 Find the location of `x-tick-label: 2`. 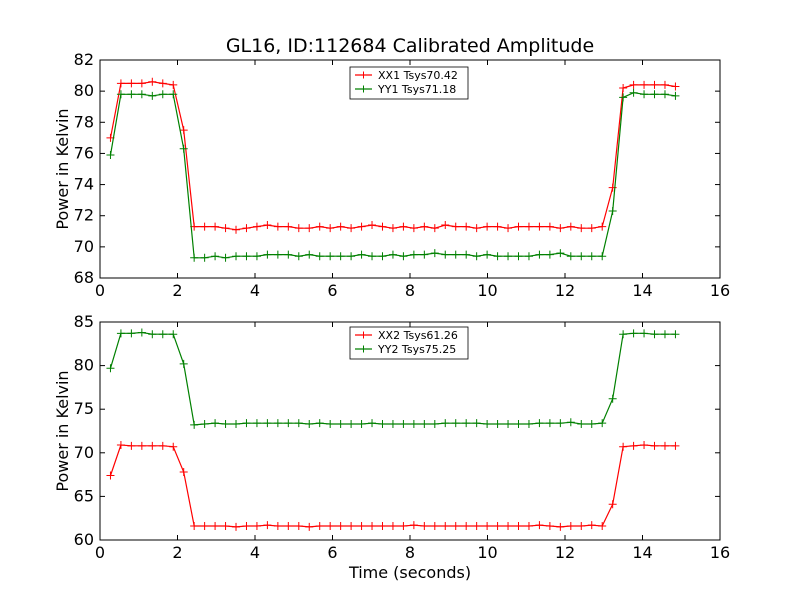

x-tick-label: 2 is located at coordinates (177, 552).